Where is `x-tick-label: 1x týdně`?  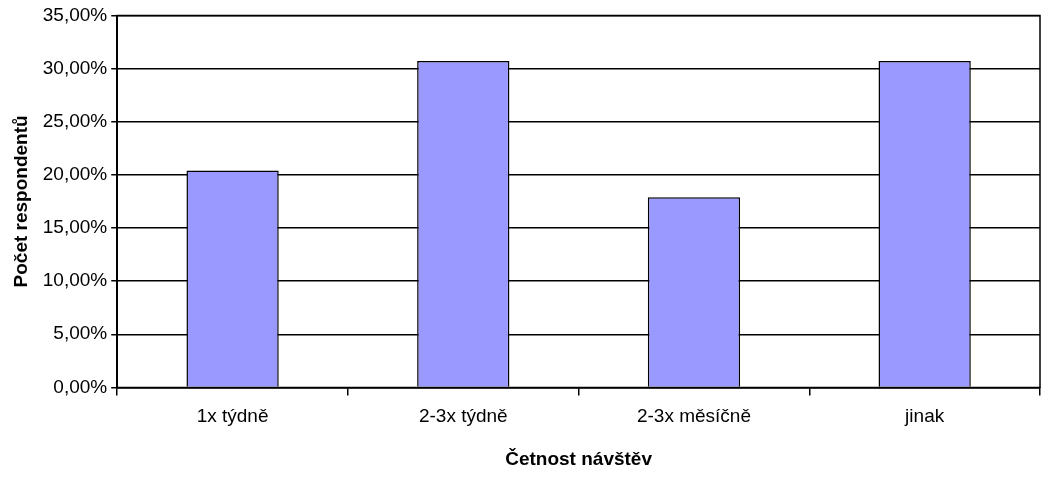
x-tick-label: 1x týdně is located at coordinates (232, 416).